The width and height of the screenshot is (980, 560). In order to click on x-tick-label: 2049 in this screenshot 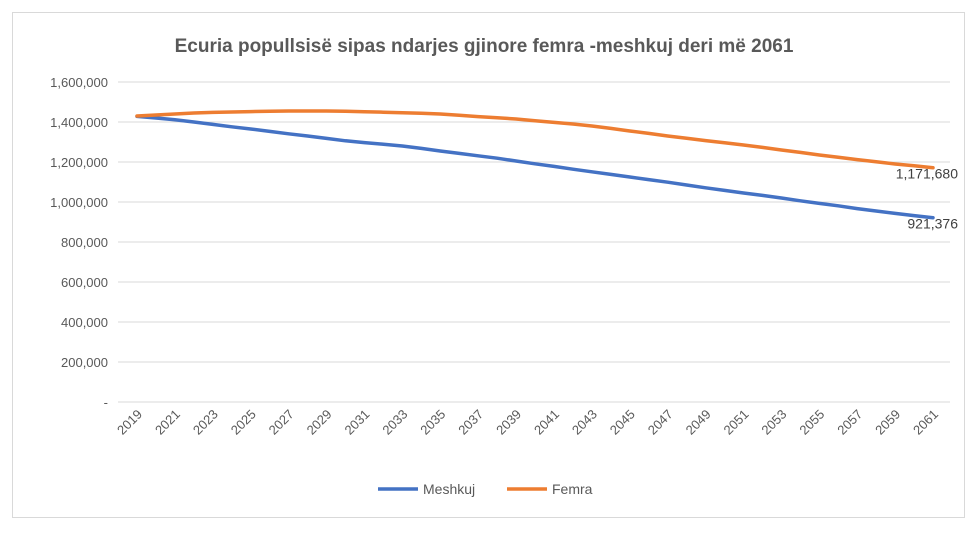, I will do `click(698, 422)`.